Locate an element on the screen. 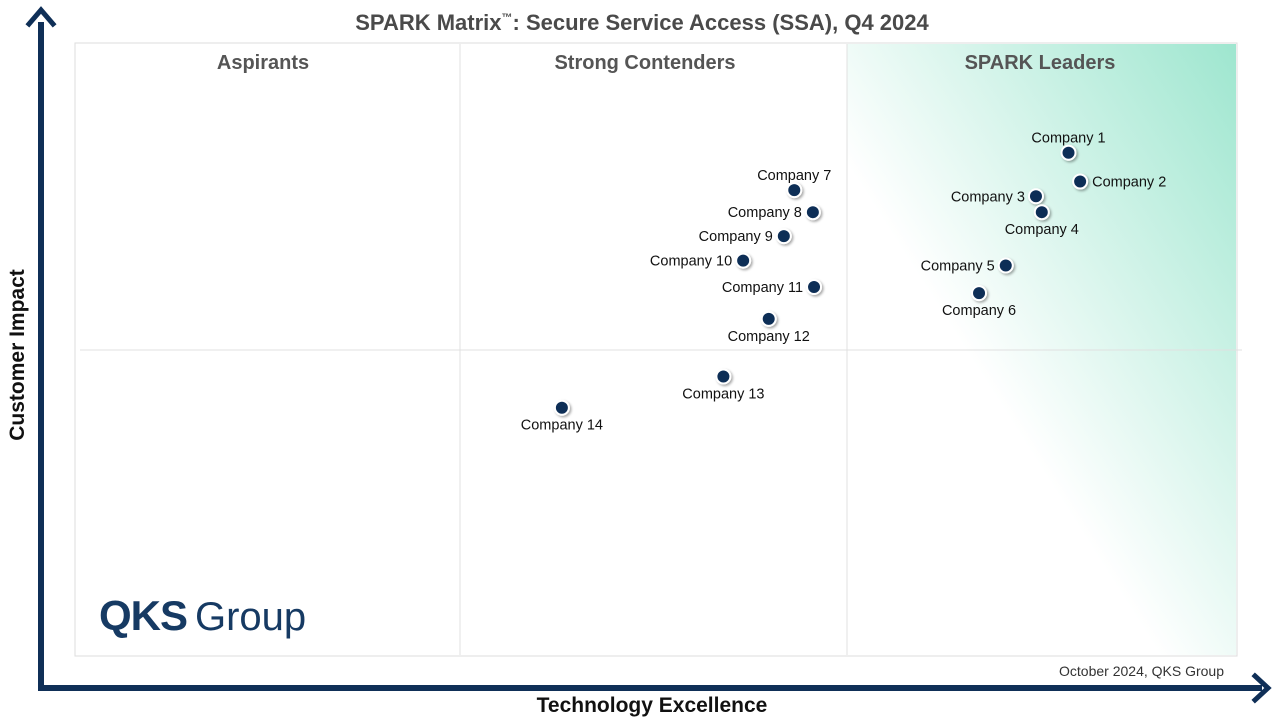 The width and height of the screenshot is (1280, 720). data-point: Company 9 is located at coordinates (745, 236).